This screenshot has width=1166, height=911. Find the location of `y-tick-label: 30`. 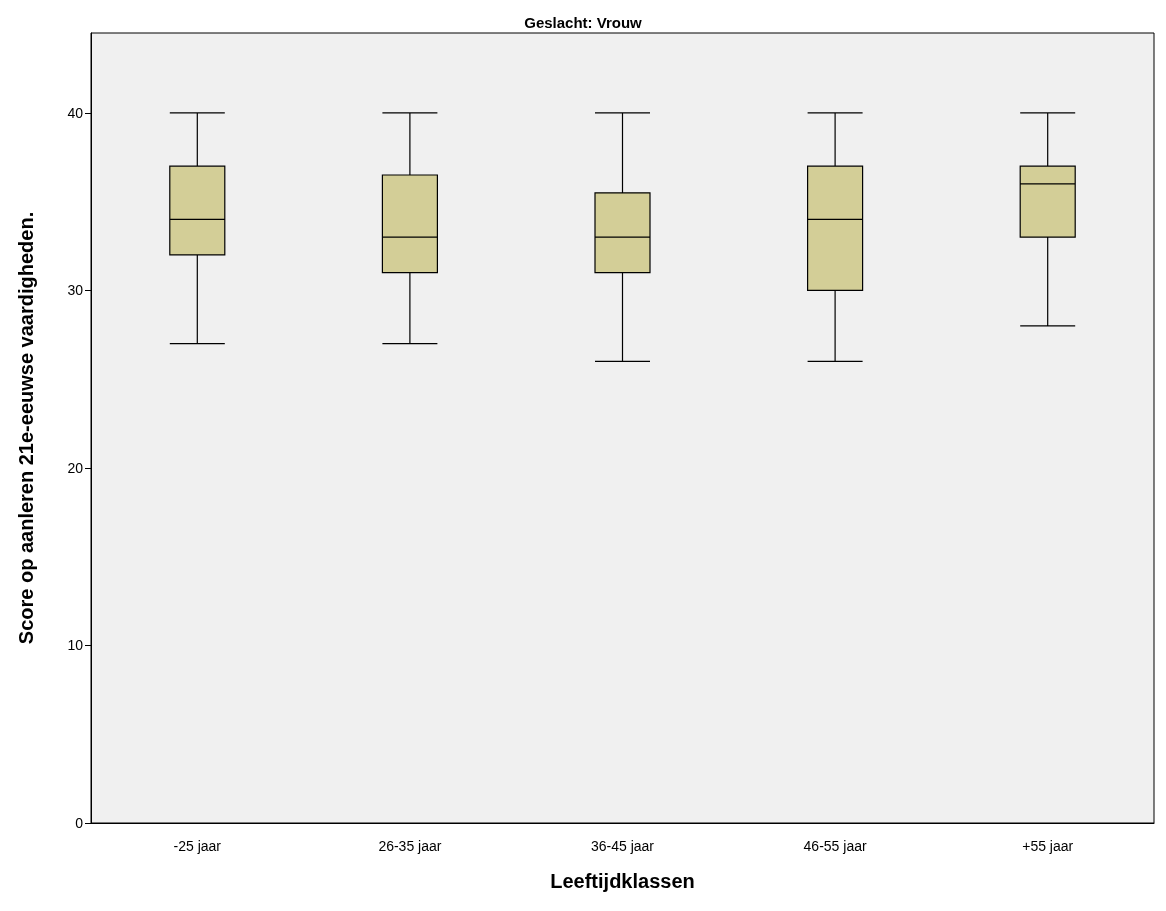

y-tick-label: 30 is located at coordinates (75, 290).